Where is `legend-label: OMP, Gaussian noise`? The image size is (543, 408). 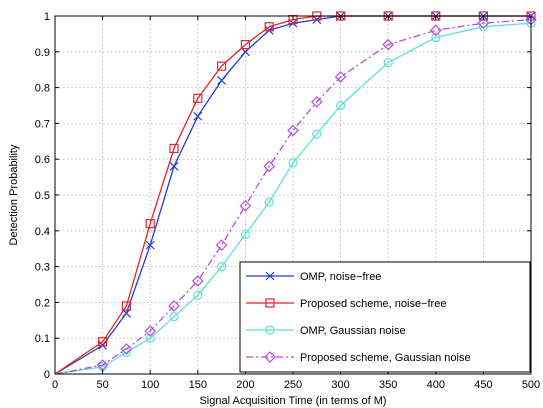
legend-label: OMP, Gaussian noise is located at coordinates (353, 331).